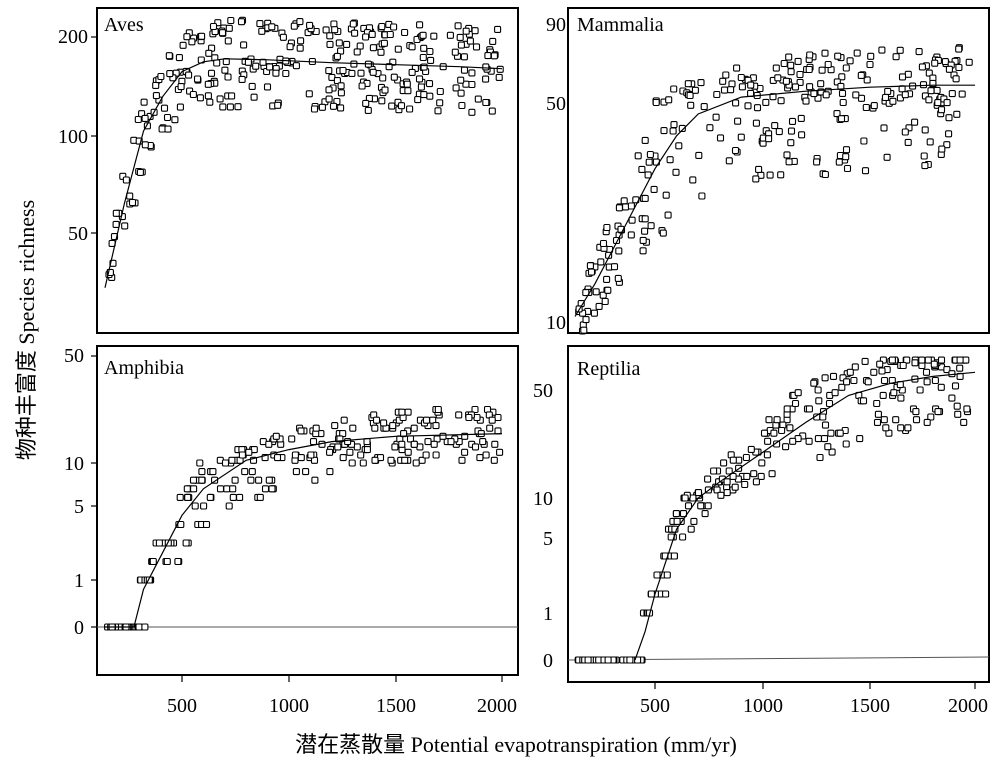 This screenshot has width=1000, height=766. What do you see at coordinates (497, 706) in the screenshot?
I see `amphibia-xtick-2000: 2000` at bounding box center [497, 706].